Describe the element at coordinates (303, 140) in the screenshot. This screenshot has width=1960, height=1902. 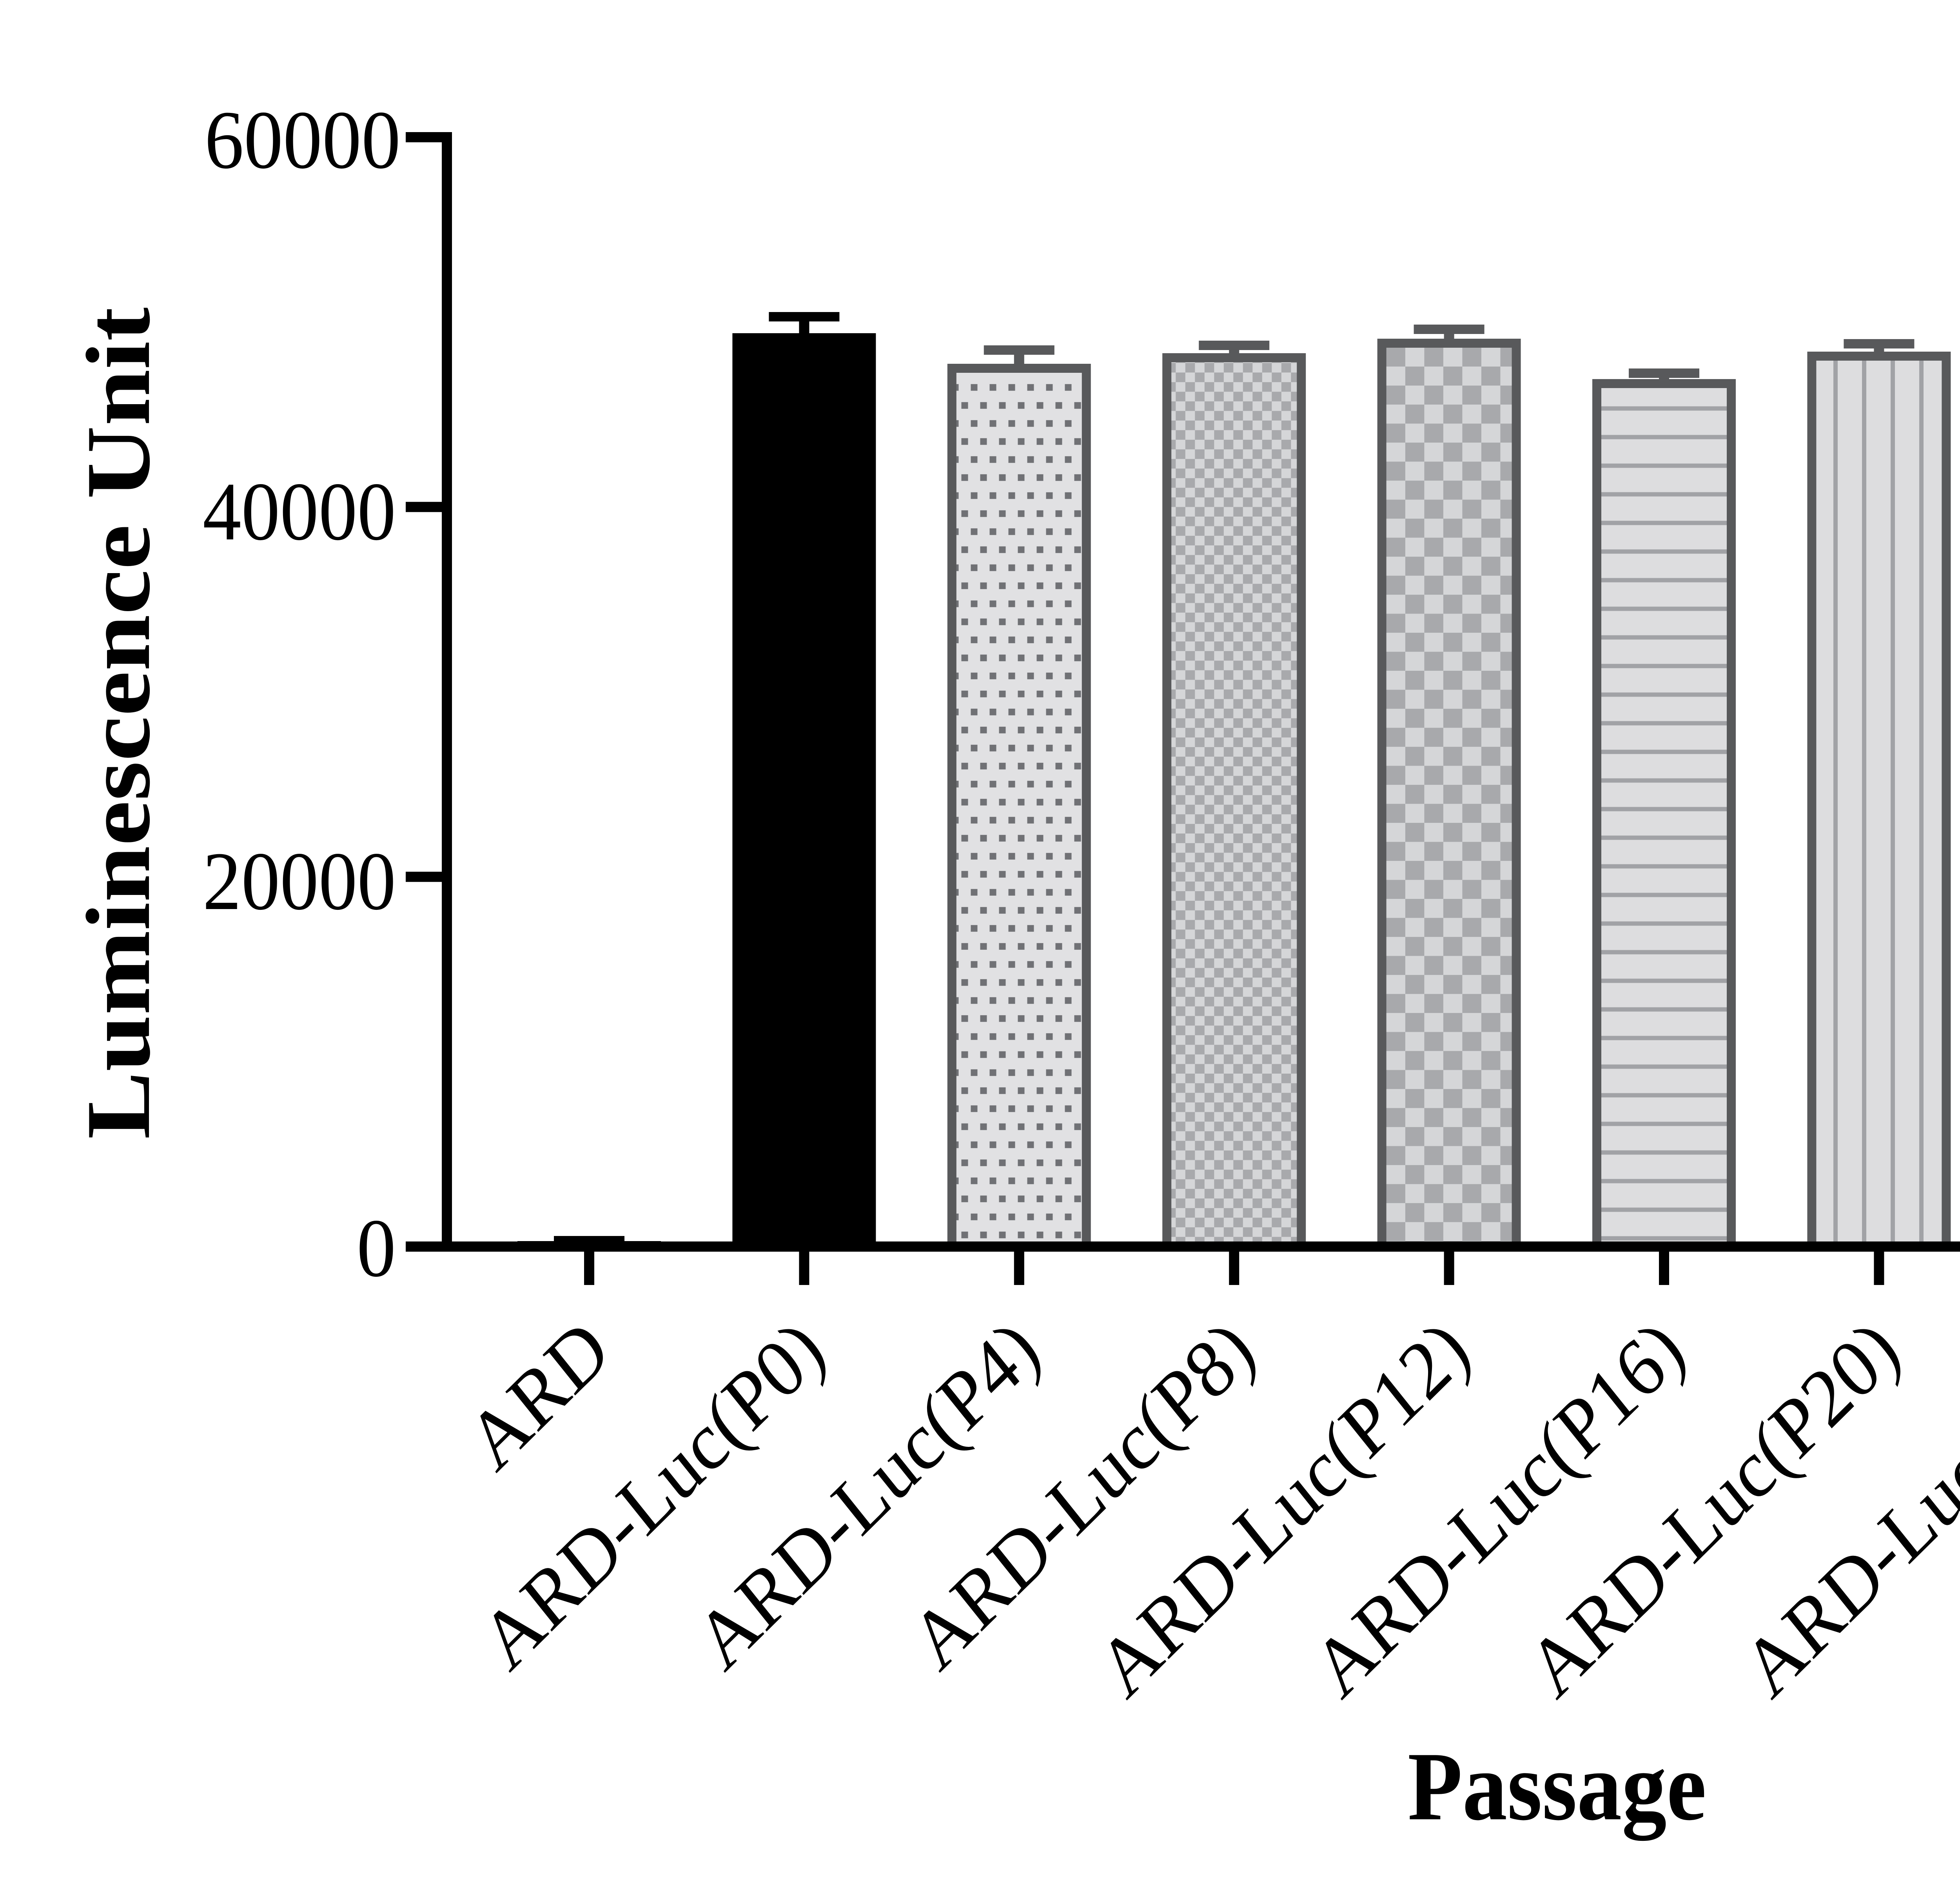
I see `svg-text: 60000` at that location.